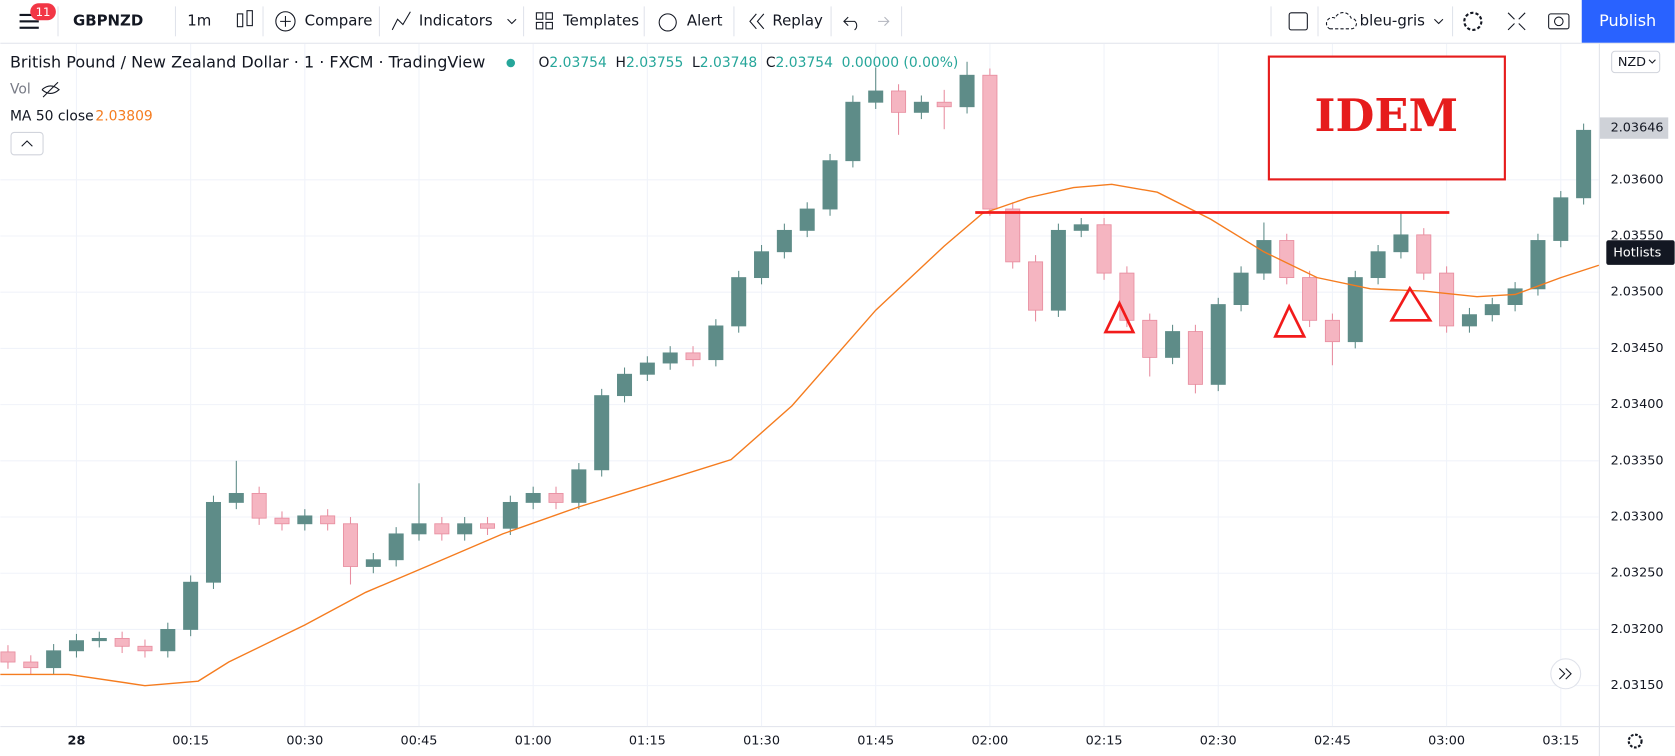 This screenshot has width=1675, height=756. What do you see at coordinates (1298, 21) in the screenshot?
I see `layout-button` at bounding box center [1298, 21].